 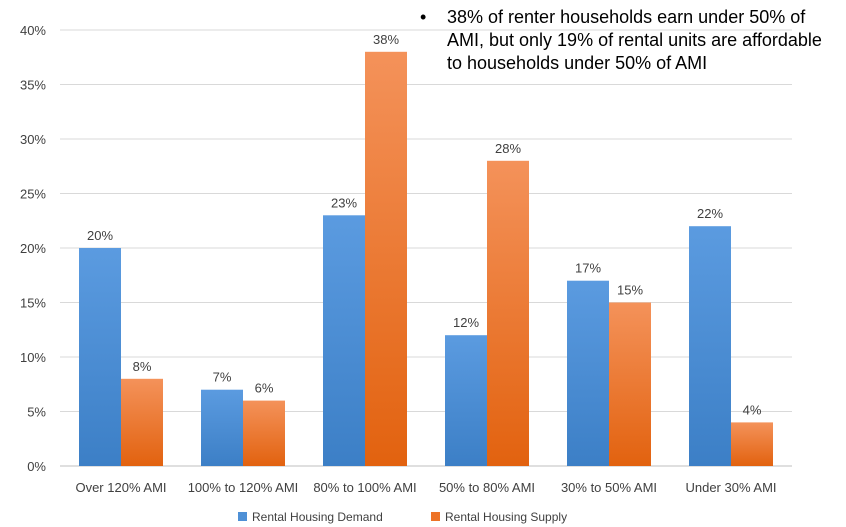 I want to click on value-label: 12%, so click(x=466, y=322).